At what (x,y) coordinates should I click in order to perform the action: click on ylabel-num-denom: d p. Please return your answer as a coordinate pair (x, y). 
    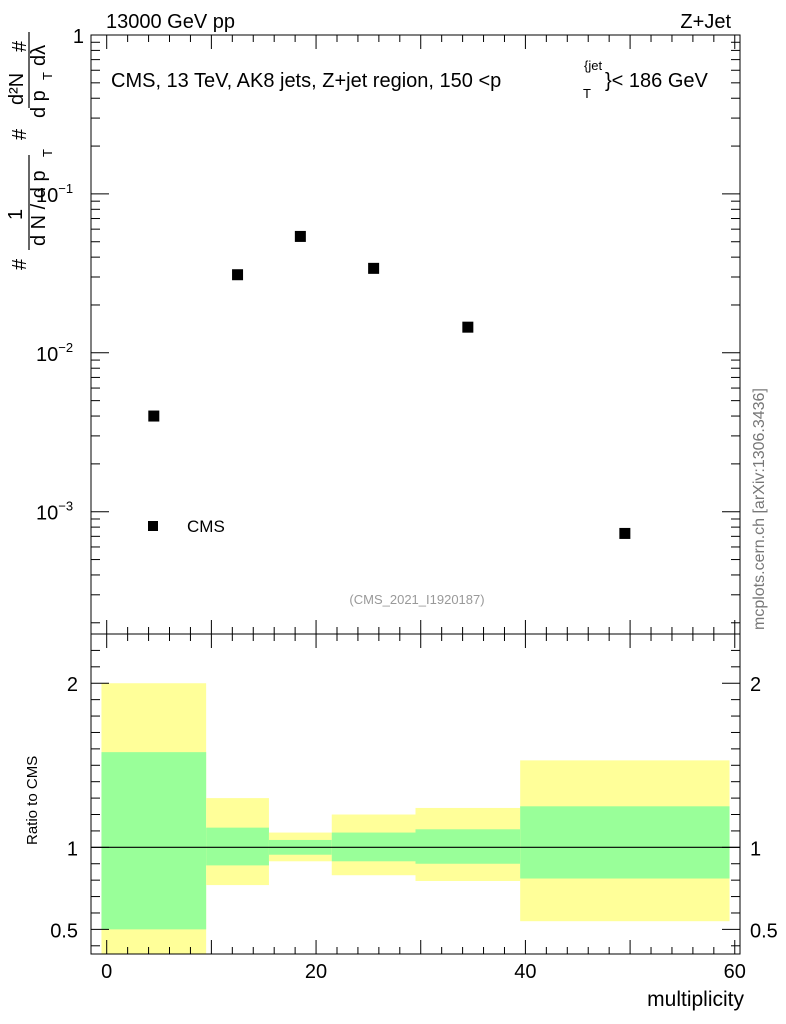
    Looking at the image, I should click on (39, 104).